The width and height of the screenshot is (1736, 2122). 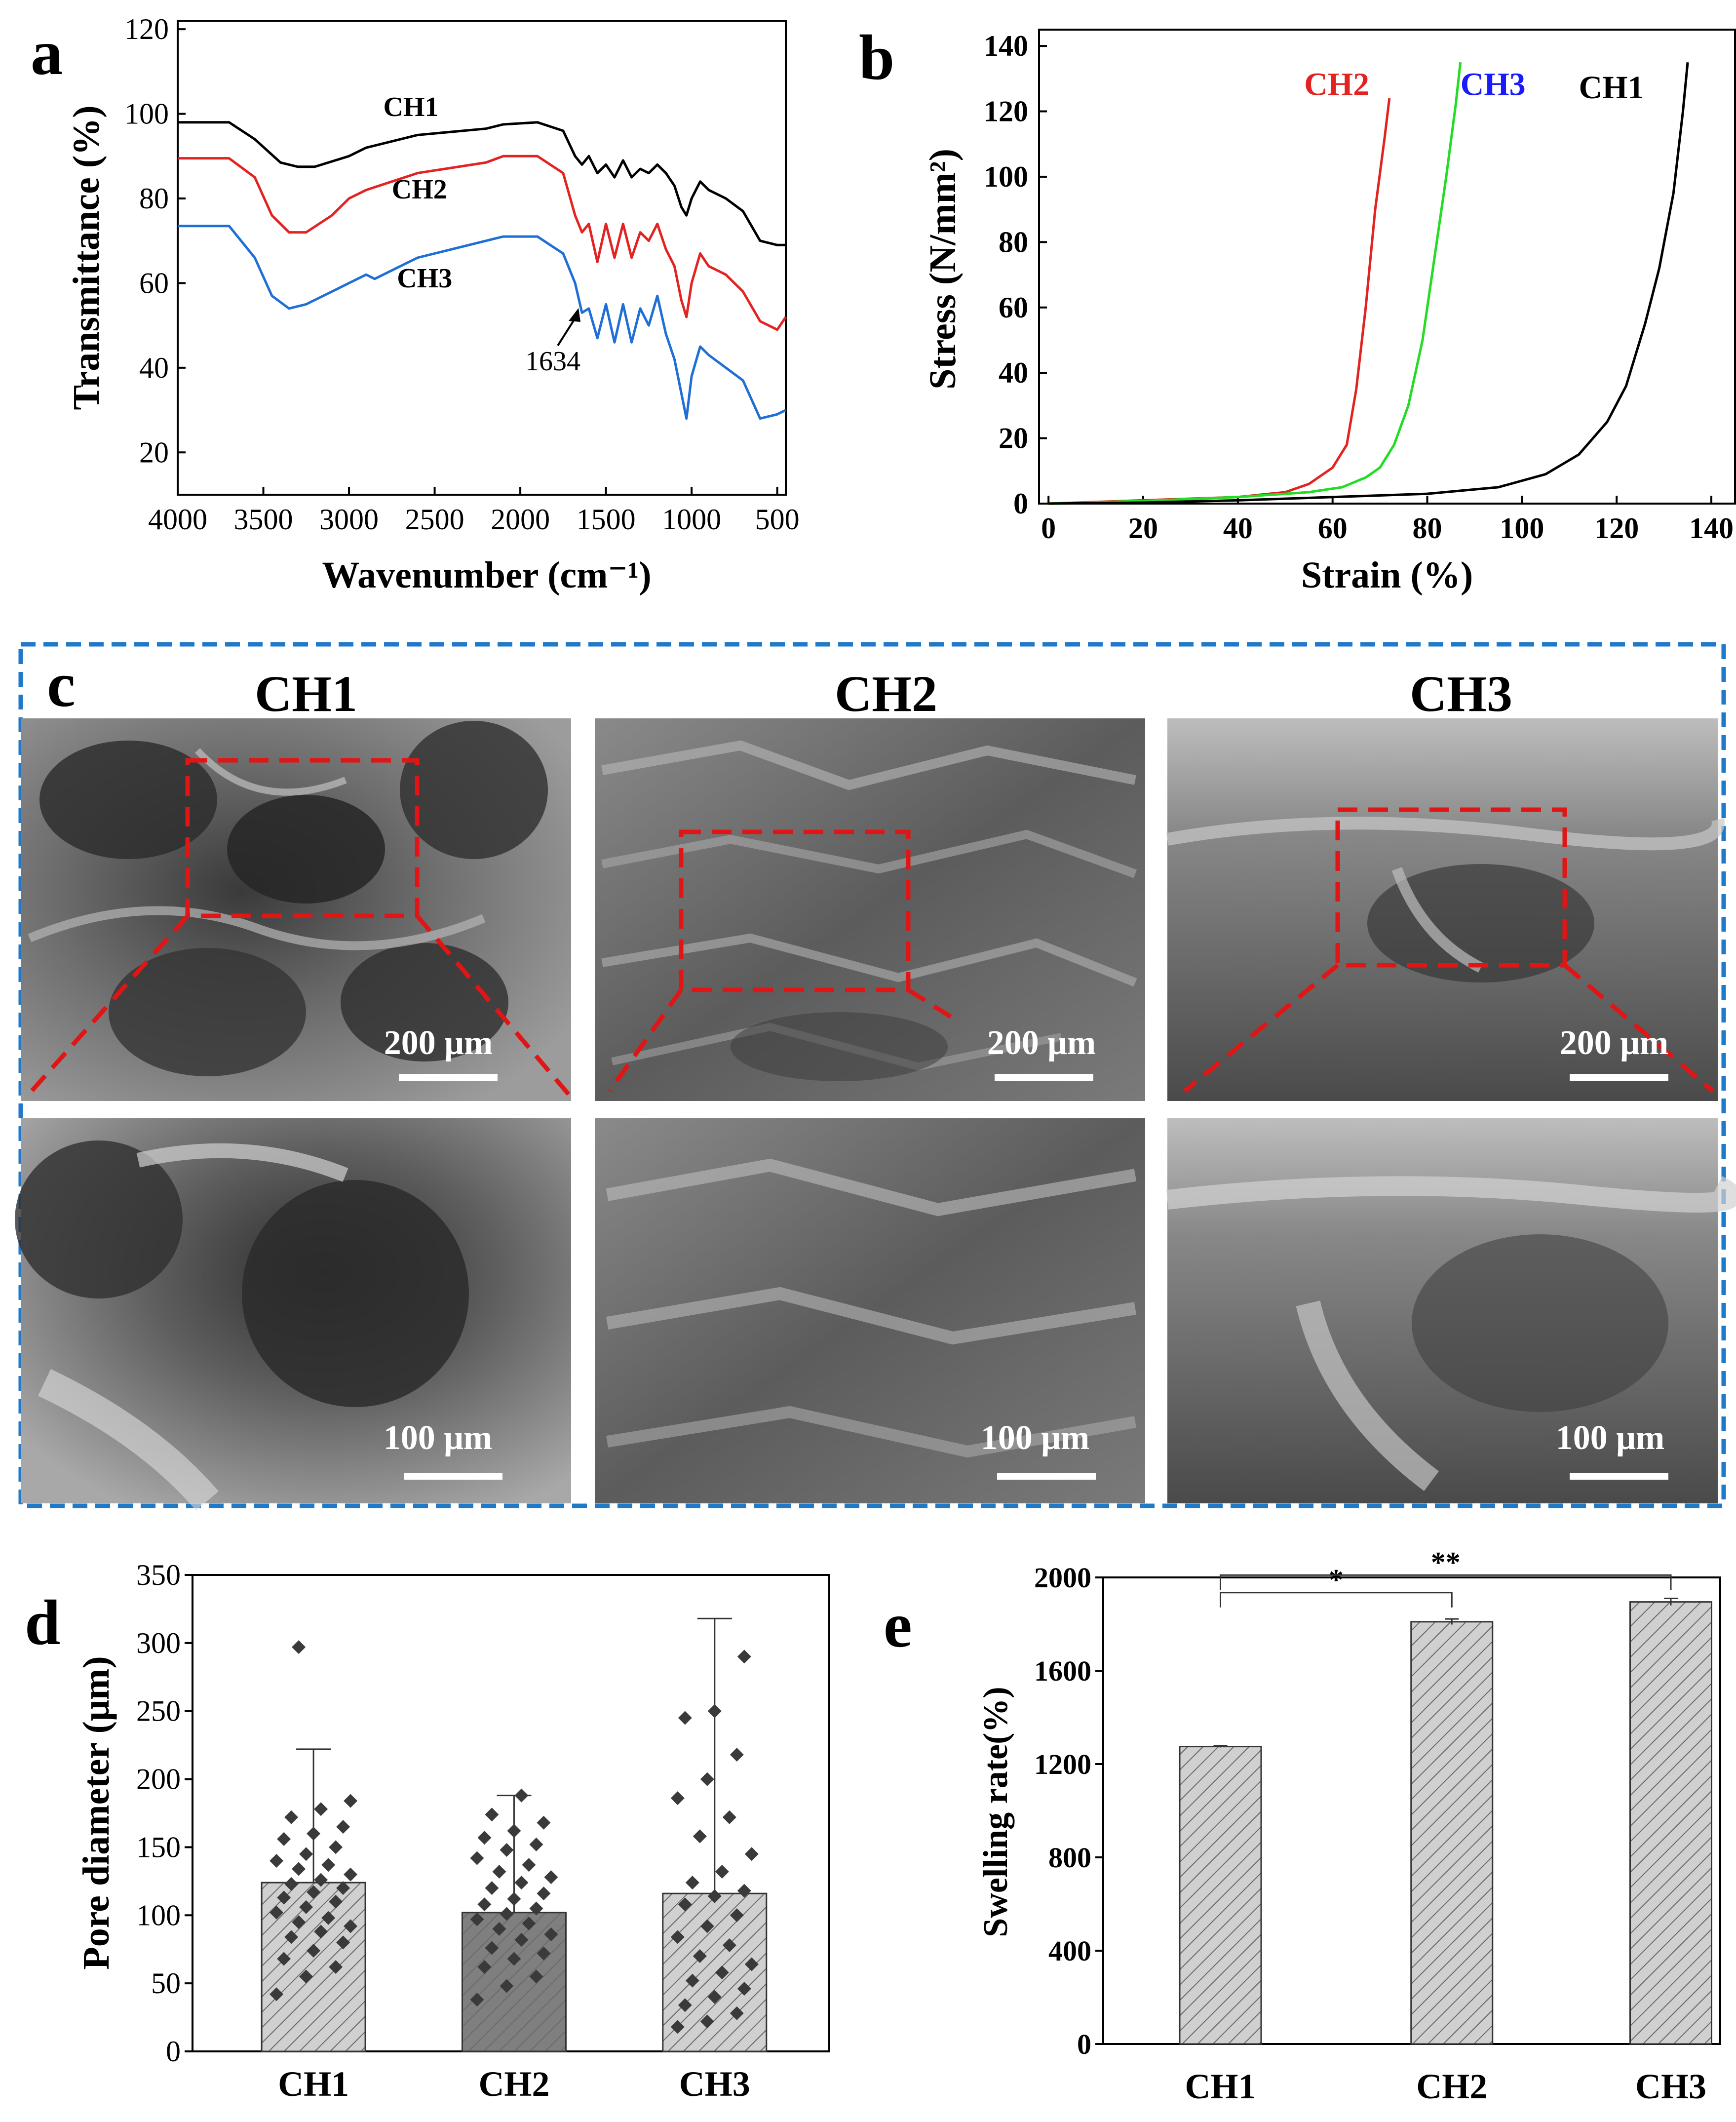 I want to click on b-xtick-label: 0, so click(x=1049, y=529).